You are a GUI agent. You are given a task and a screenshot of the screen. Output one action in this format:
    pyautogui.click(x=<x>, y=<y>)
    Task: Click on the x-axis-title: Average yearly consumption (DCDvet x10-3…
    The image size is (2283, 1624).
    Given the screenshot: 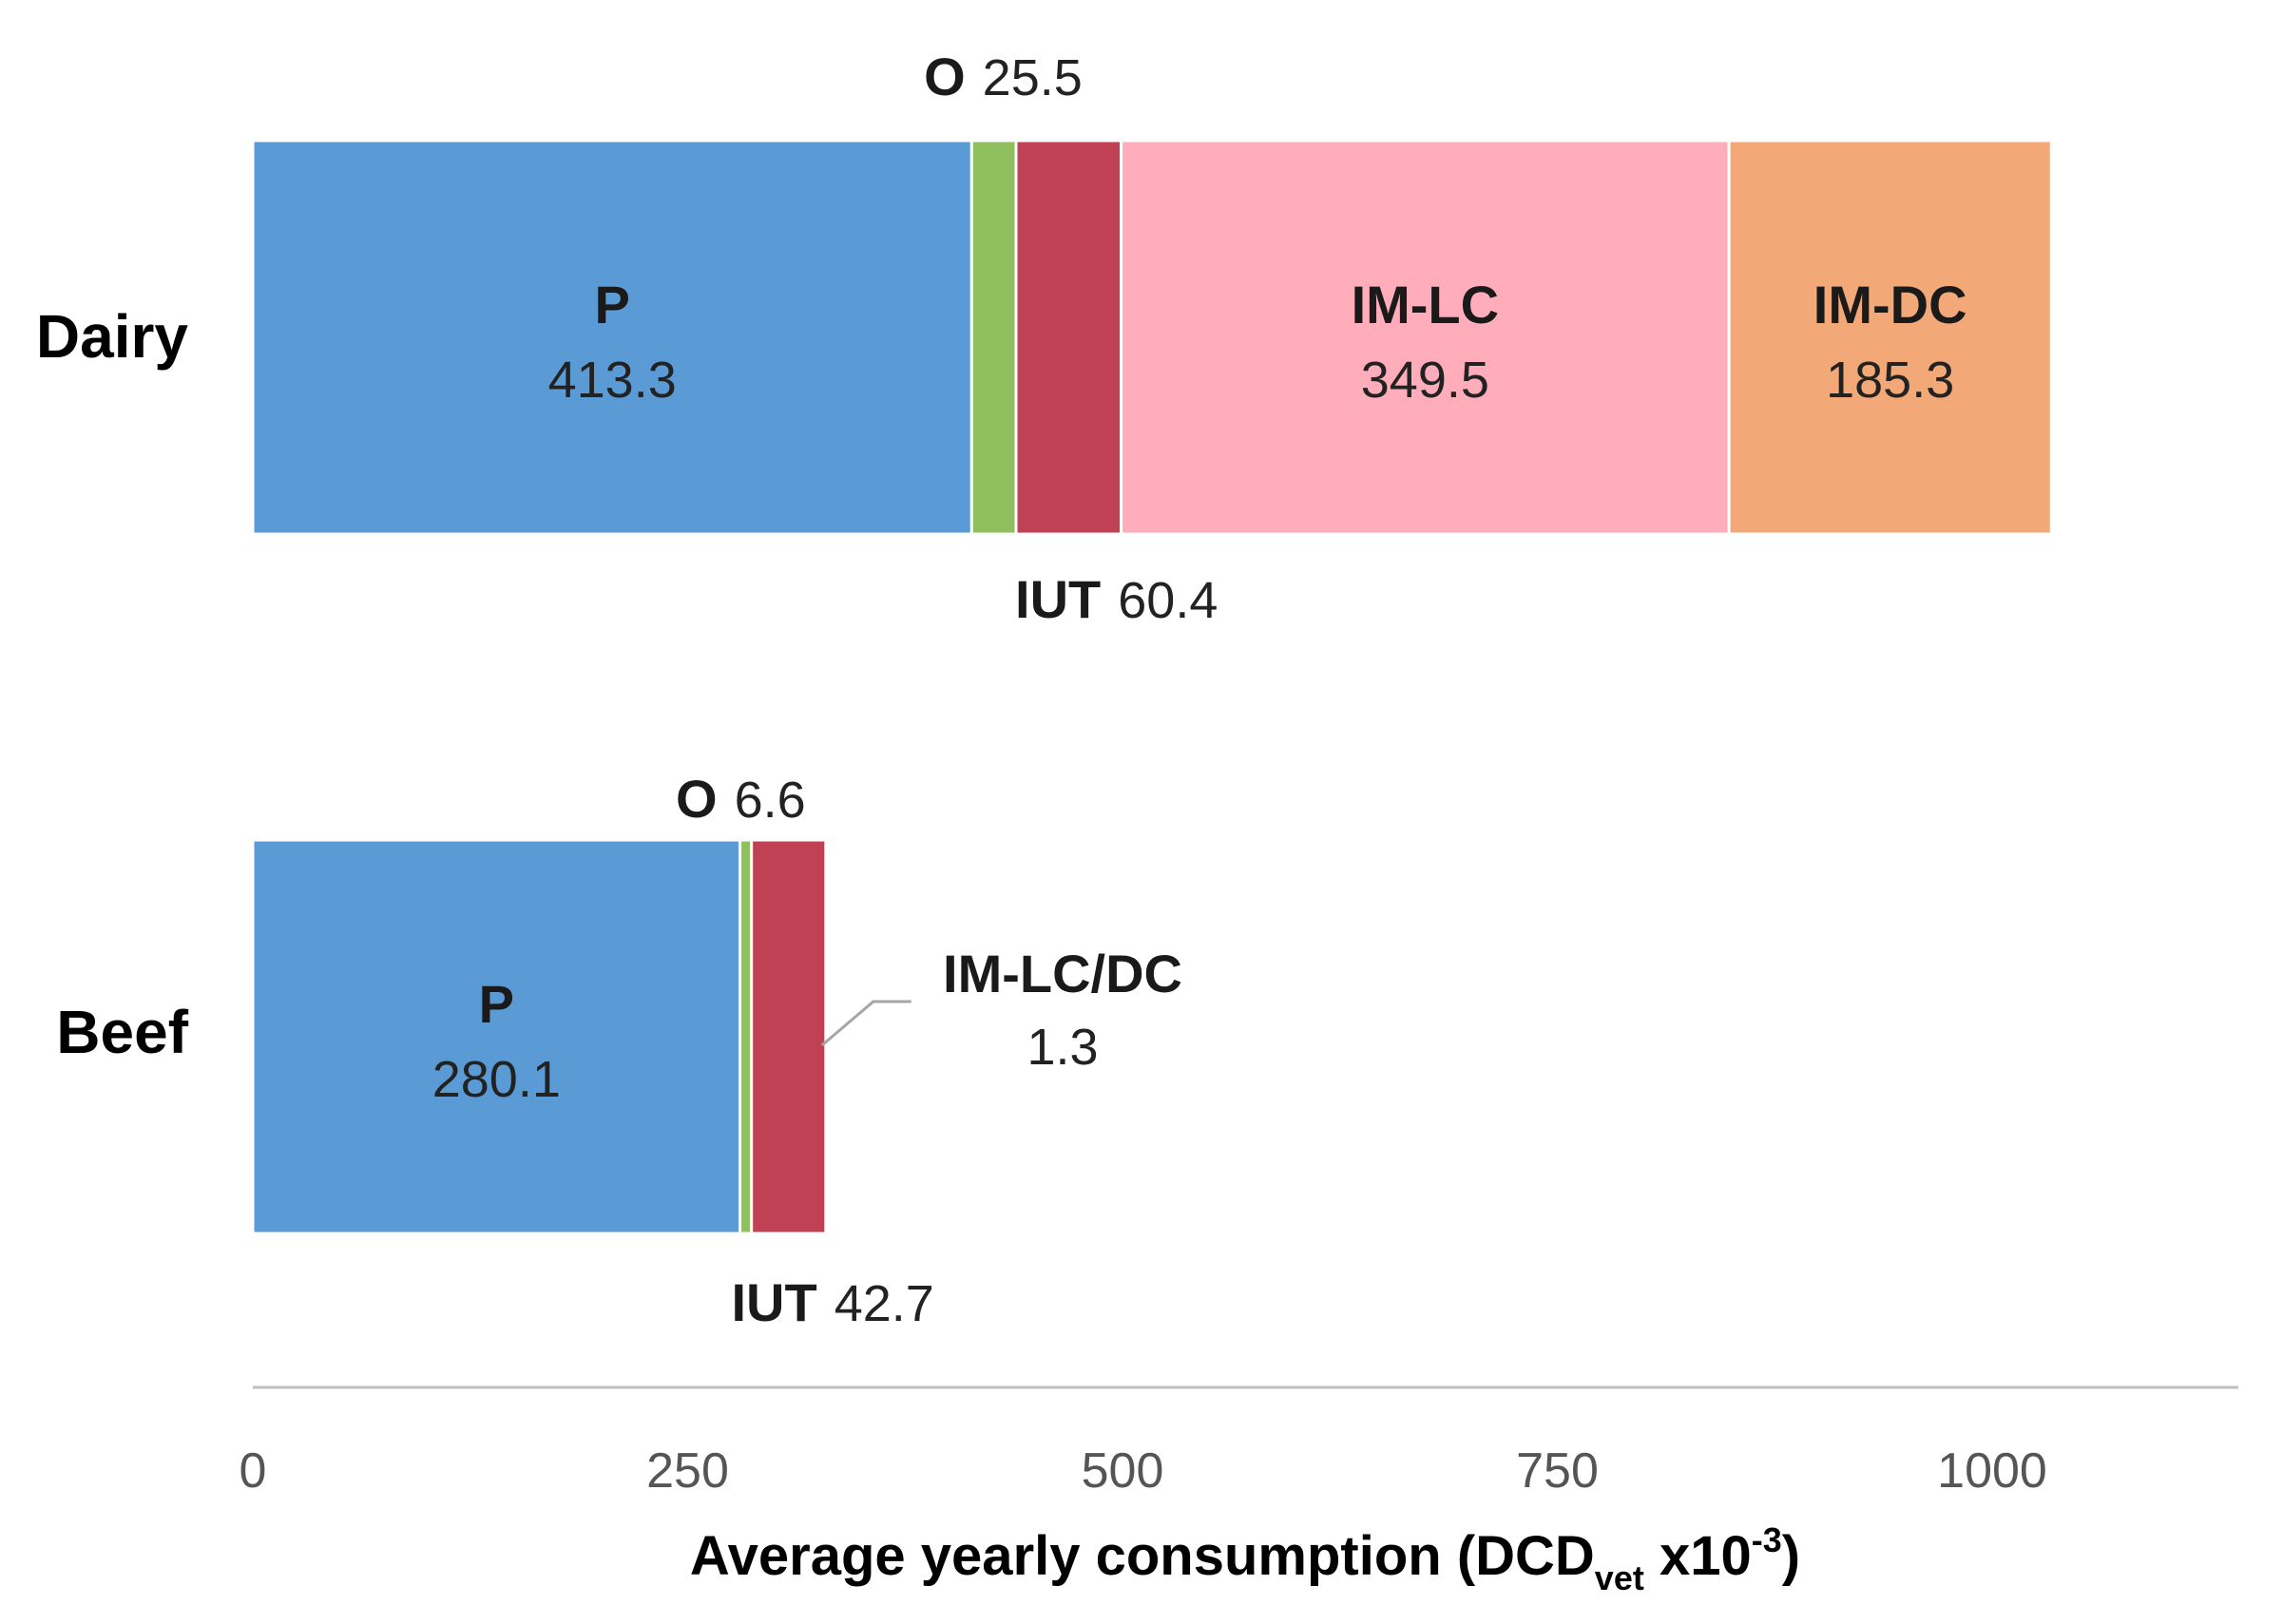 What is the action you would take?
    pyautogui.click(x=1245, y=1558)
    